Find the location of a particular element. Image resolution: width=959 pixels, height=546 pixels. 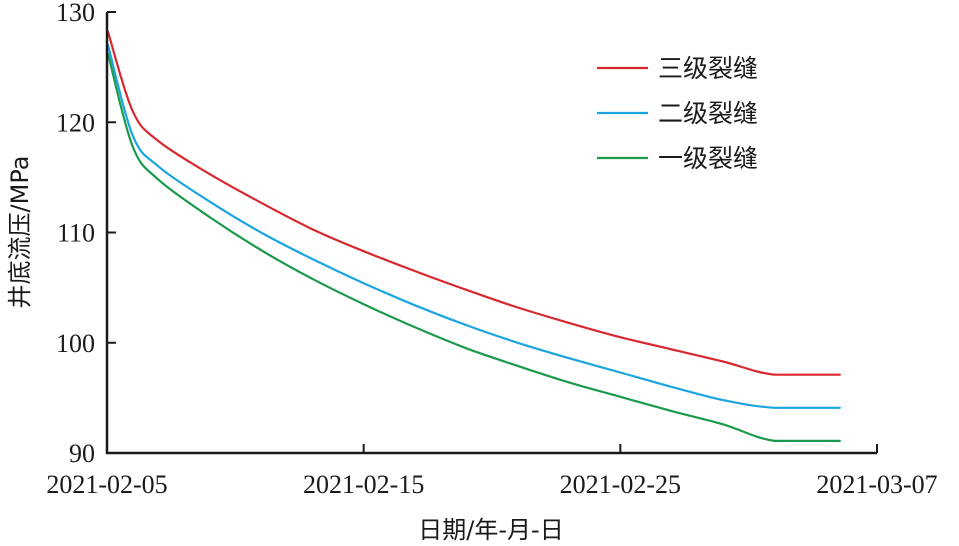

y-ticks: 90 100 110 120 130 is located at coordinates (86, 234).